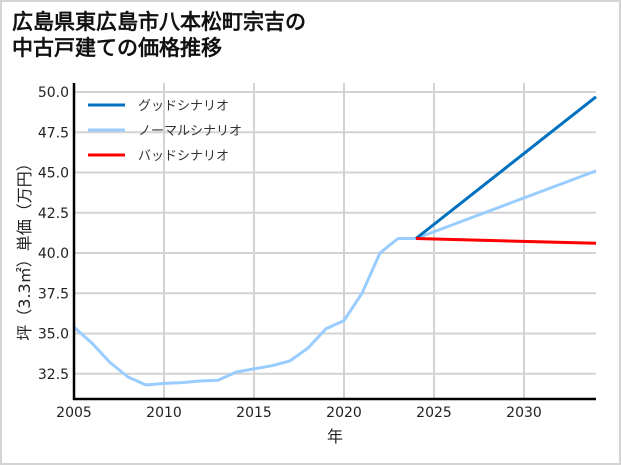  I want to click on y-tick-label: 45.0, so click(53, 174).